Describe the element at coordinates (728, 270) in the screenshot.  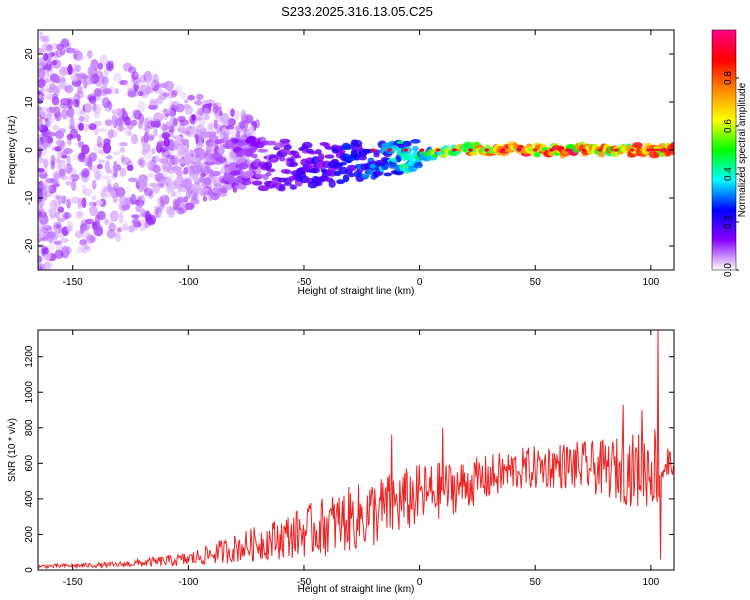
I see `colorbar-tick-label: 0.0` at that location.